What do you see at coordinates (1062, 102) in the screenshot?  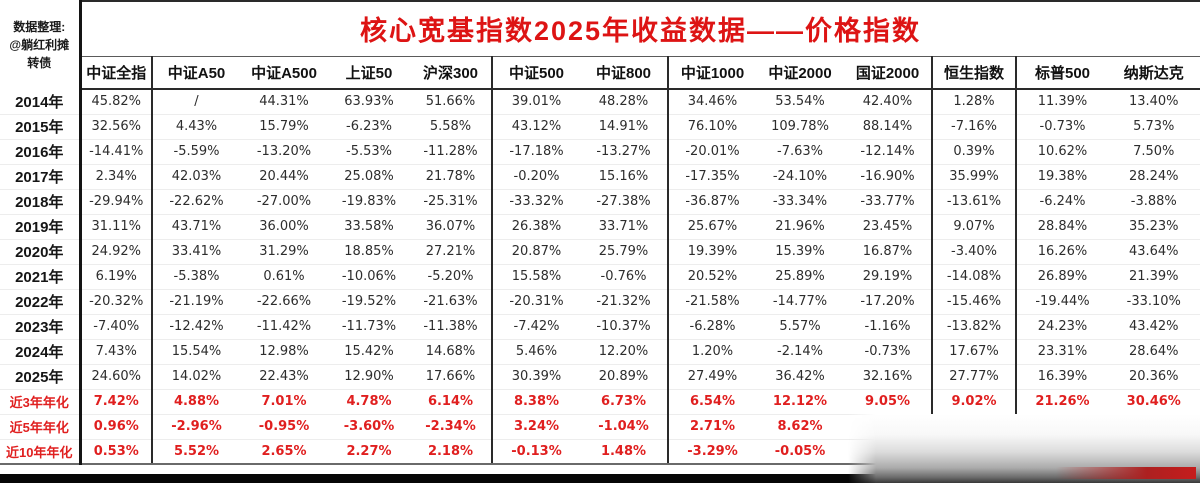 I see `table-cell: 11.39%` at bounding box center [1062, 102].